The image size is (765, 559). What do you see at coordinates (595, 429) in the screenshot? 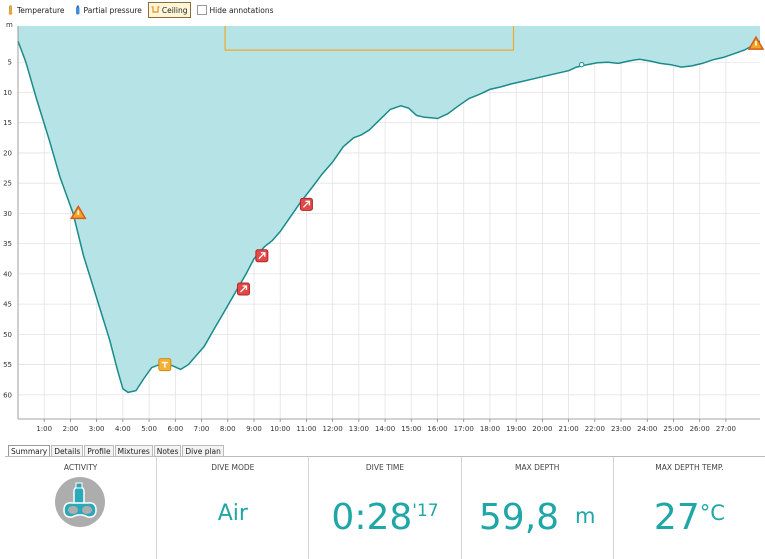
I see `x-tick-label: 22:00` at bounding box center [595, 429].